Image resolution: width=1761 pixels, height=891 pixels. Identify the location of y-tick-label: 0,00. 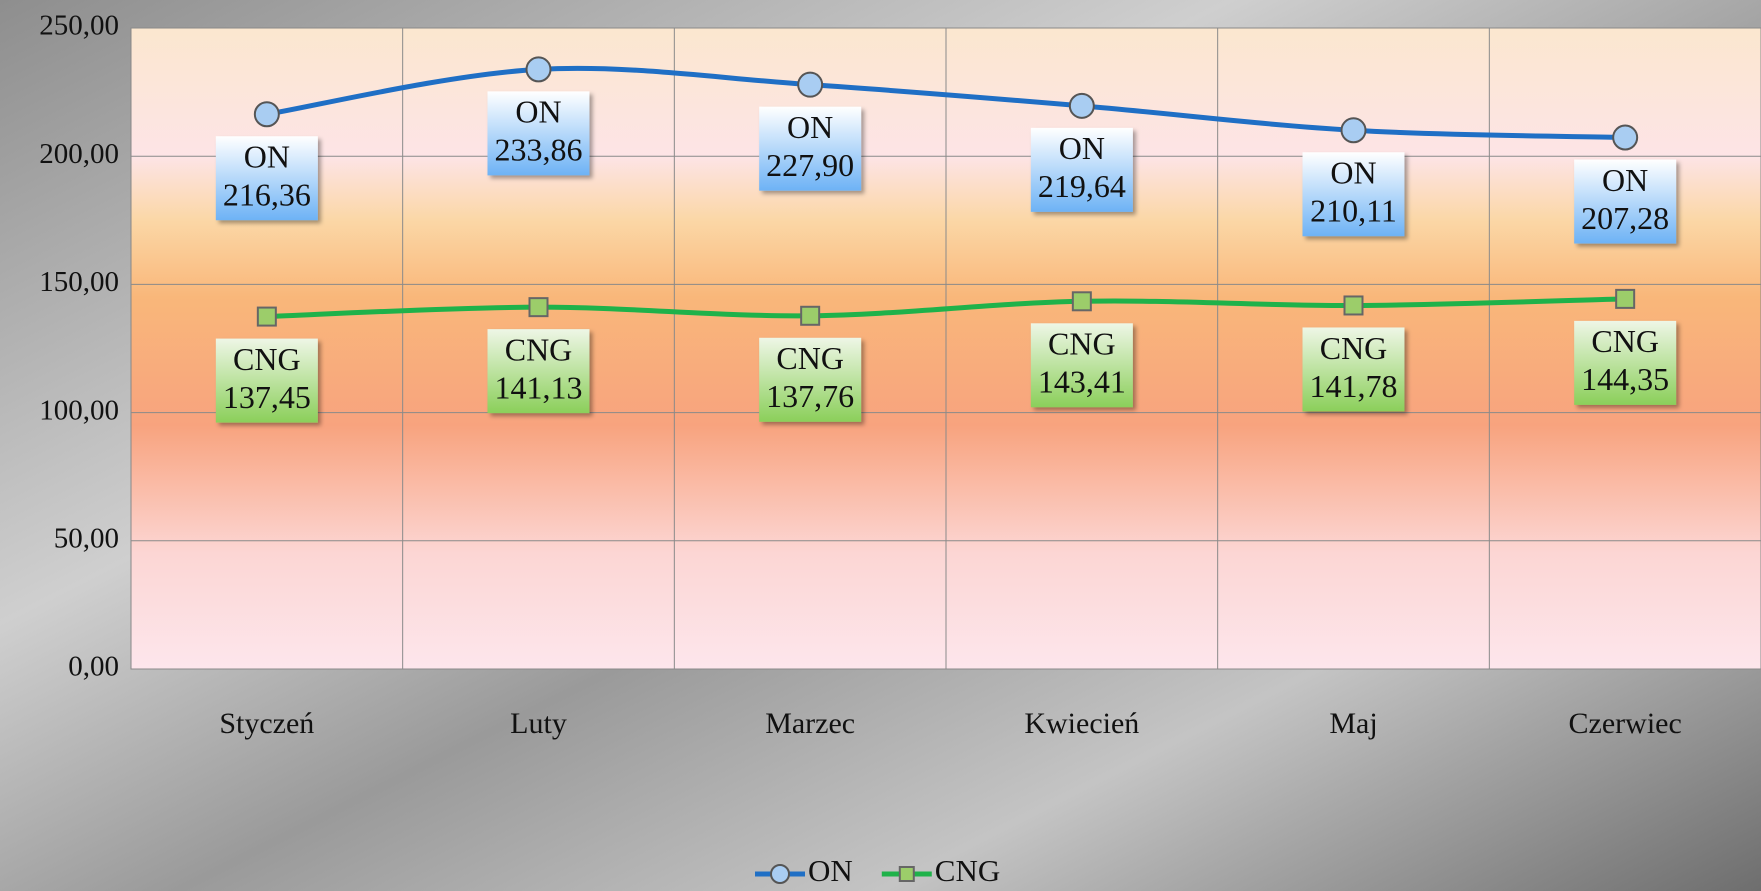
(93, 667).